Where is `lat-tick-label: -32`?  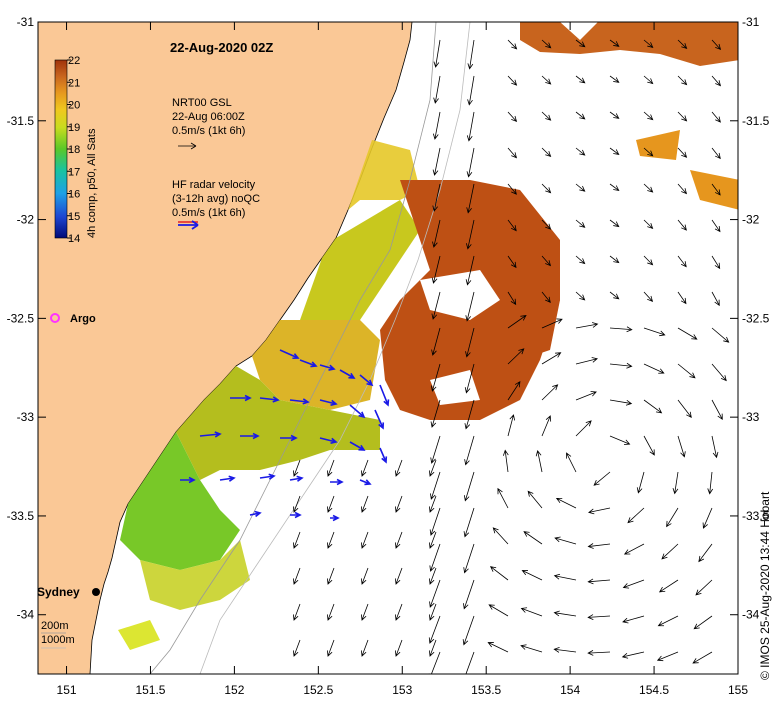 lat-tick-label: -32 is located at coordinates (751, 220).